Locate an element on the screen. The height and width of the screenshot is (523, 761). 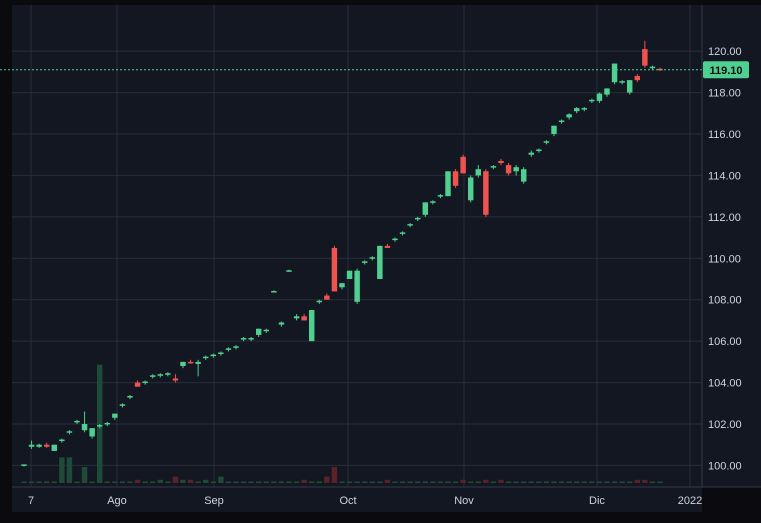
time-axis is located at coordinates (357, 499).